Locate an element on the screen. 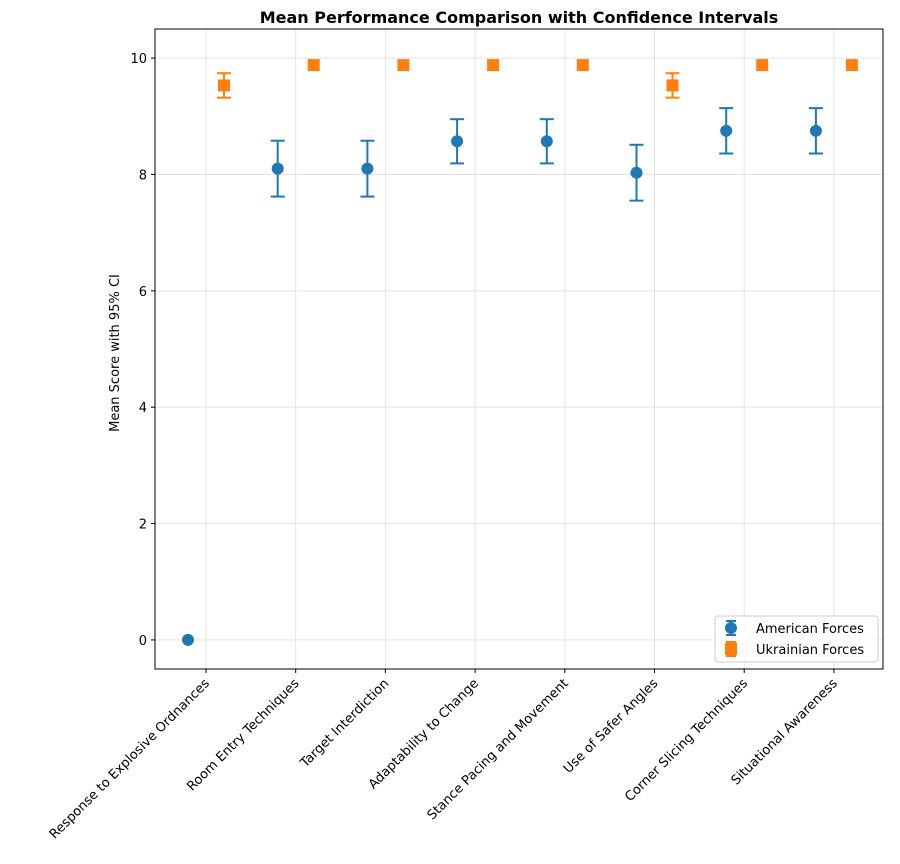 The width and height of the screenshot is (900, 864). legend-label: American Forces is located at coordinates (810, 629).